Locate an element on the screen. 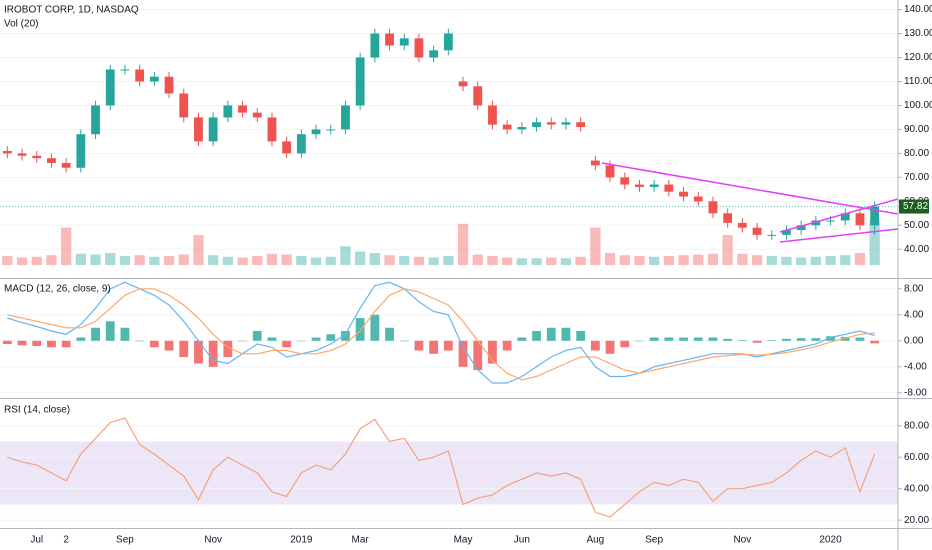 The image size is (932, 550). y-tick-label: 40.00 is located at coordinates (916, 488).